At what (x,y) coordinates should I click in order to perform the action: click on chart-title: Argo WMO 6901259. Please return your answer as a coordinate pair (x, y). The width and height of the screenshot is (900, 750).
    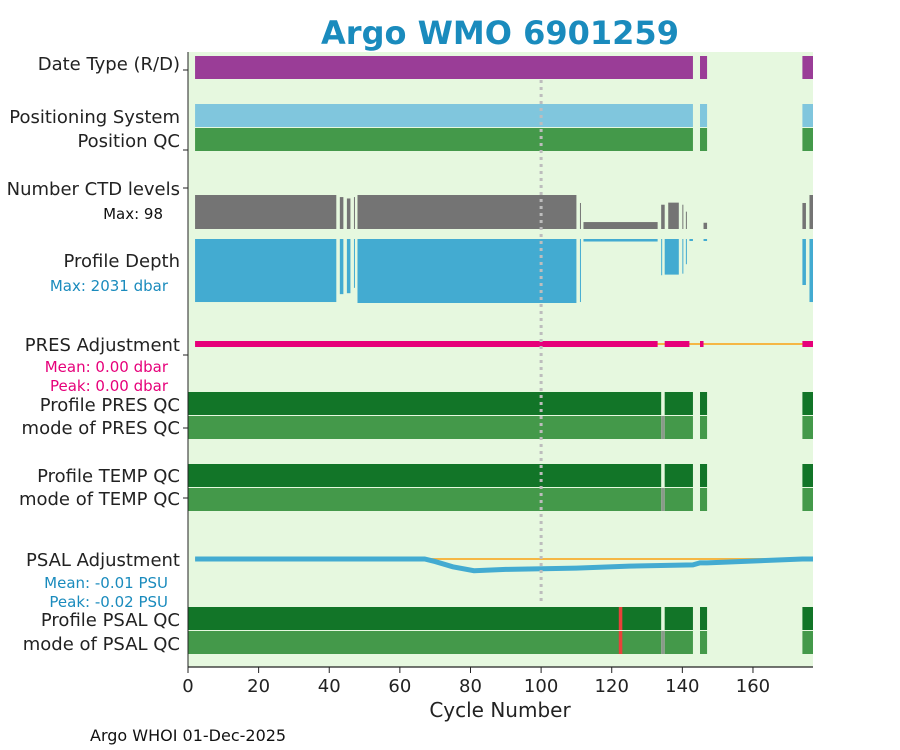
    Looking at the image, I should click on (500, 33).